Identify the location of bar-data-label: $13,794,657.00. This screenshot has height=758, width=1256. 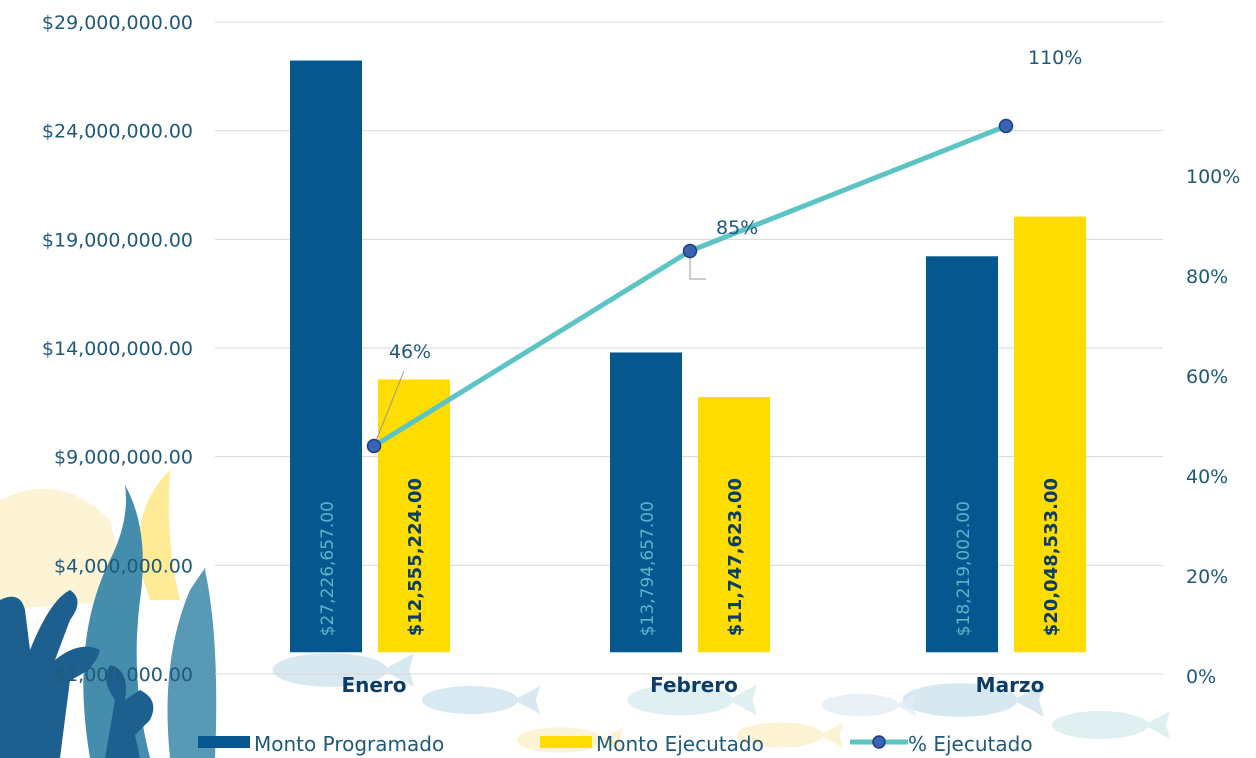
(648, 568).